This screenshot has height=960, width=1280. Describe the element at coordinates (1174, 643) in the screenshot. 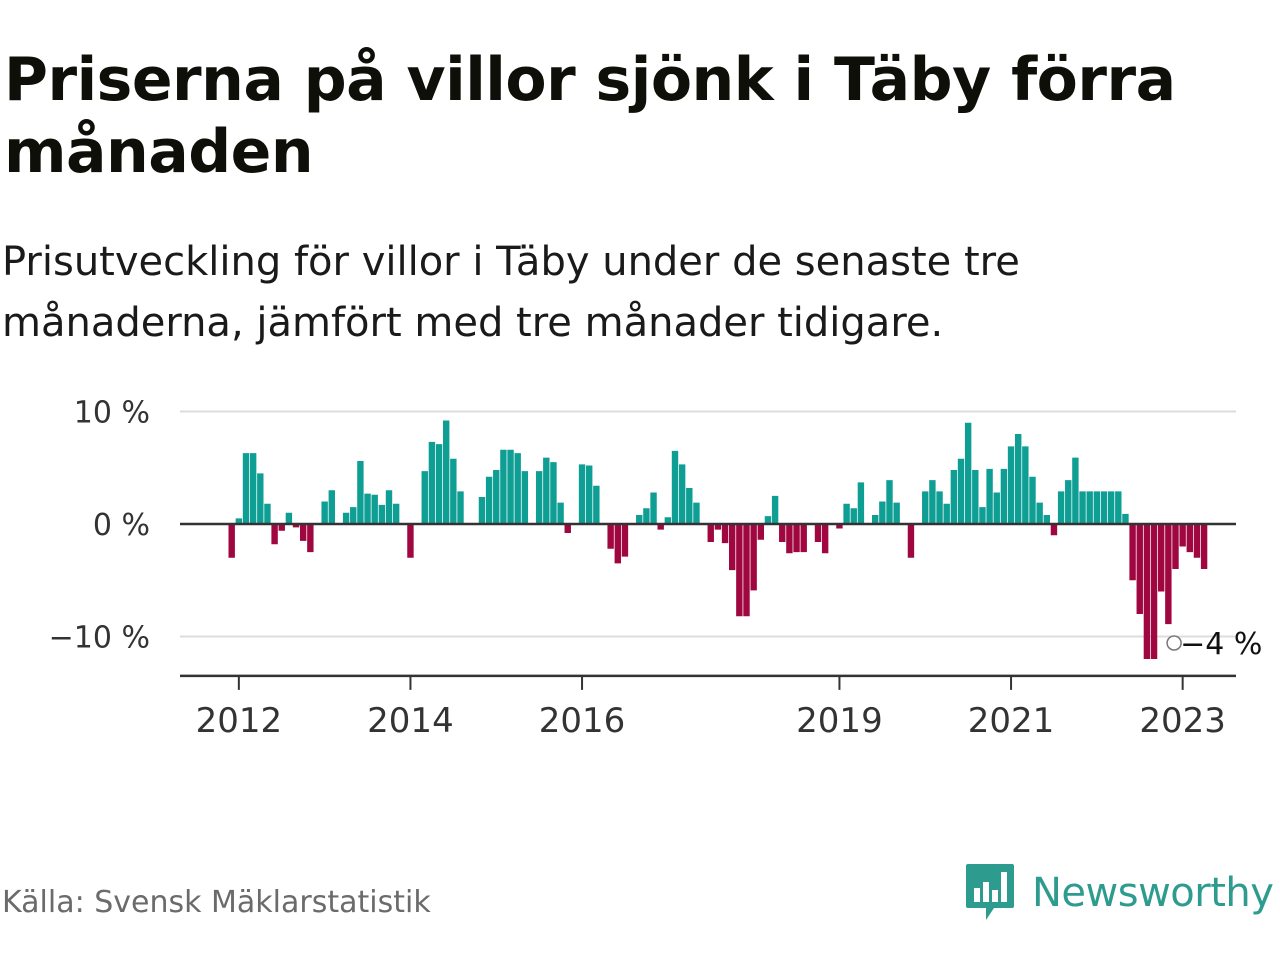

I see `last-value-marker` at that location.